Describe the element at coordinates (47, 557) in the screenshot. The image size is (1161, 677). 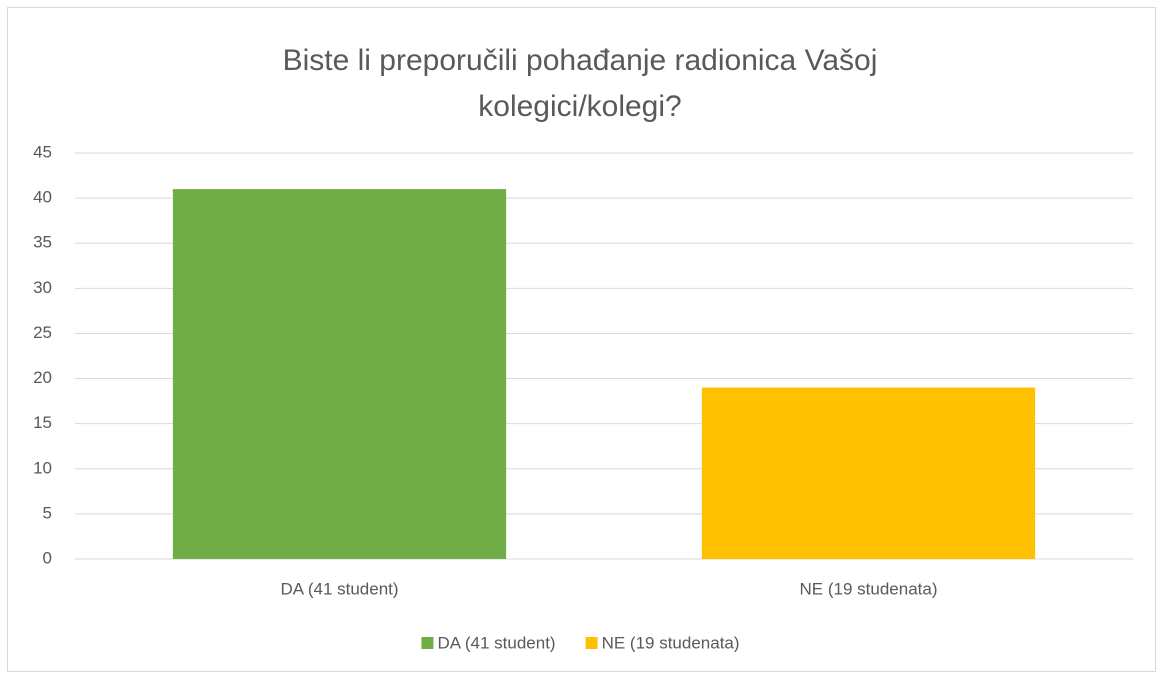
I see `y-tick-label: 0` at that location.